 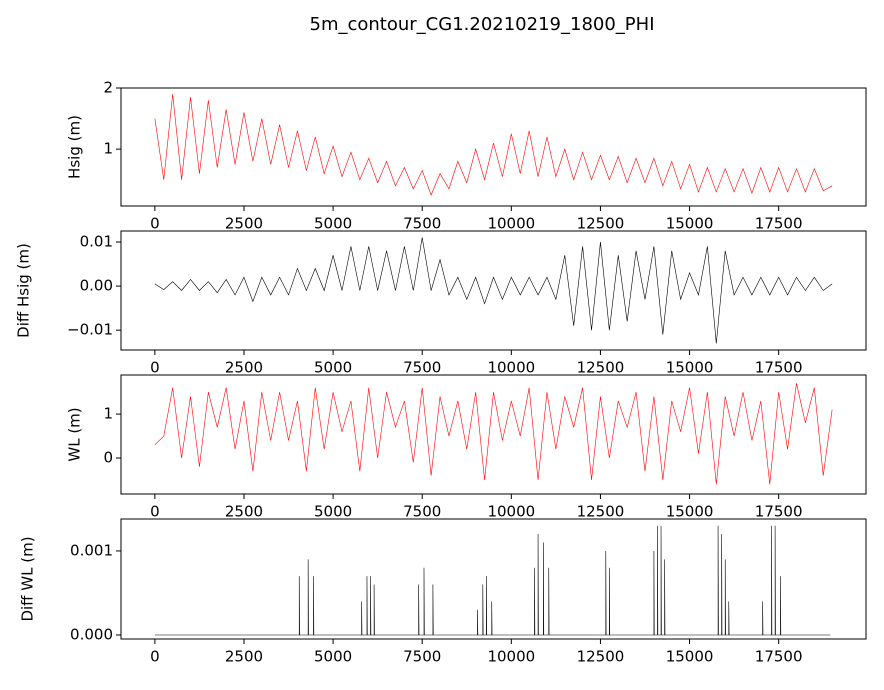 I want to click on y-tick-label: 0.00, so click(x=96, y=286).